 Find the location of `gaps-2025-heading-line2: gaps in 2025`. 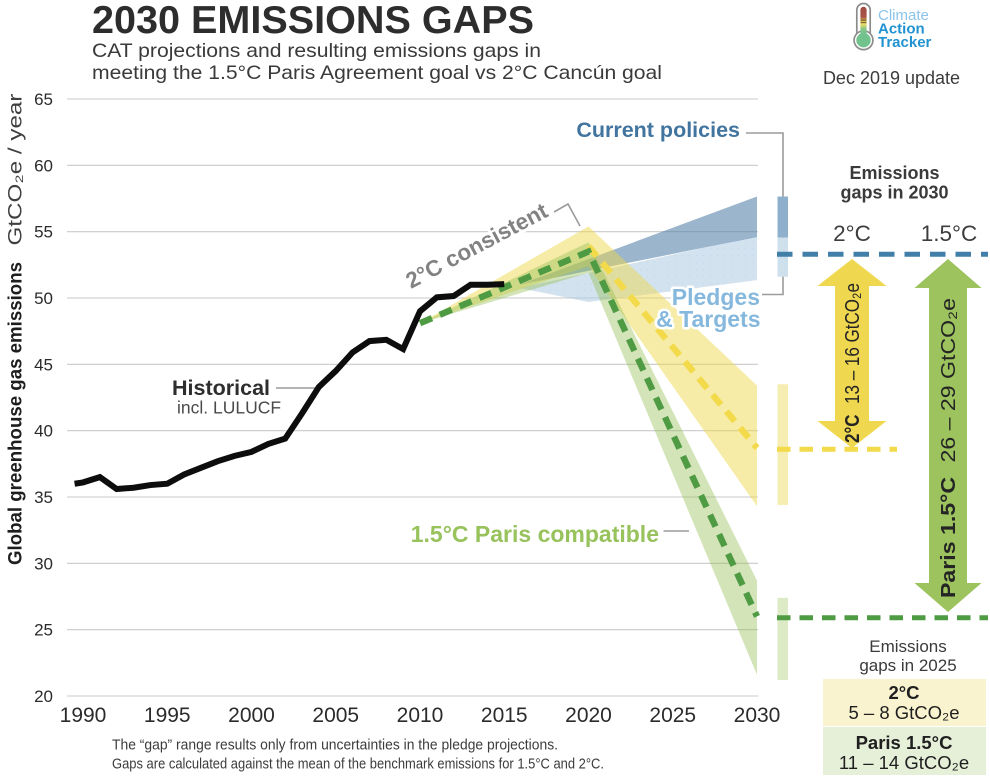

gaps-2025-heading-line2: gaps in 2025 is located at coordinates (907, 665).